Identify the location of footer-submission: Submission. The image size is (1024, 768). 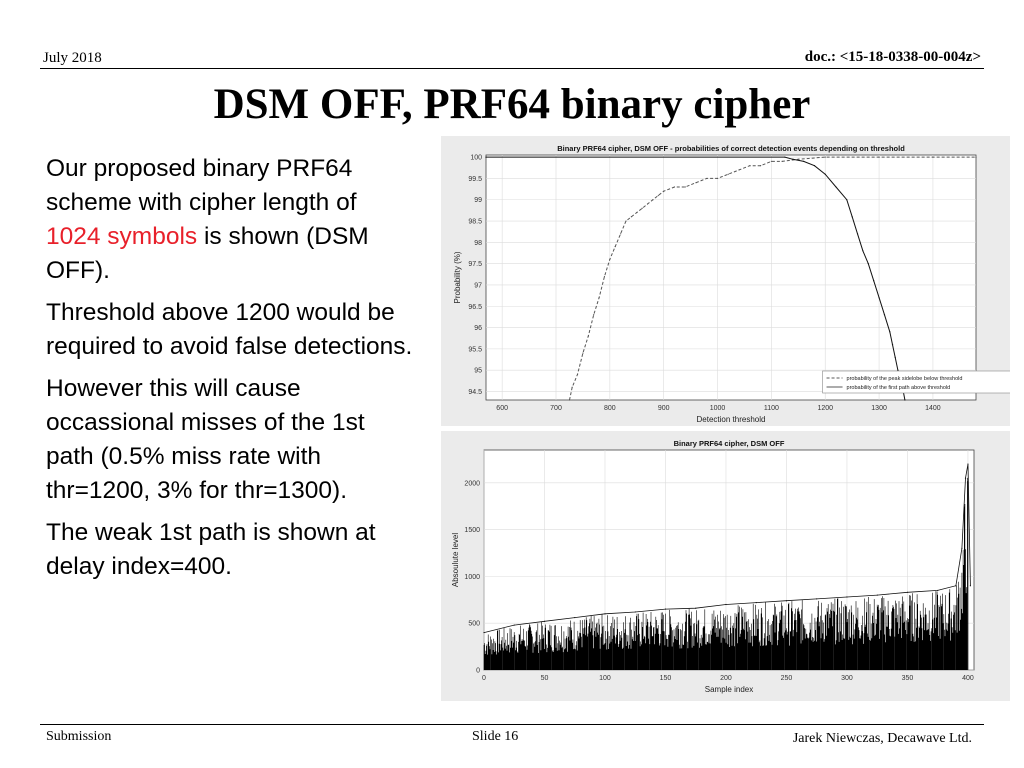
(79, 736).